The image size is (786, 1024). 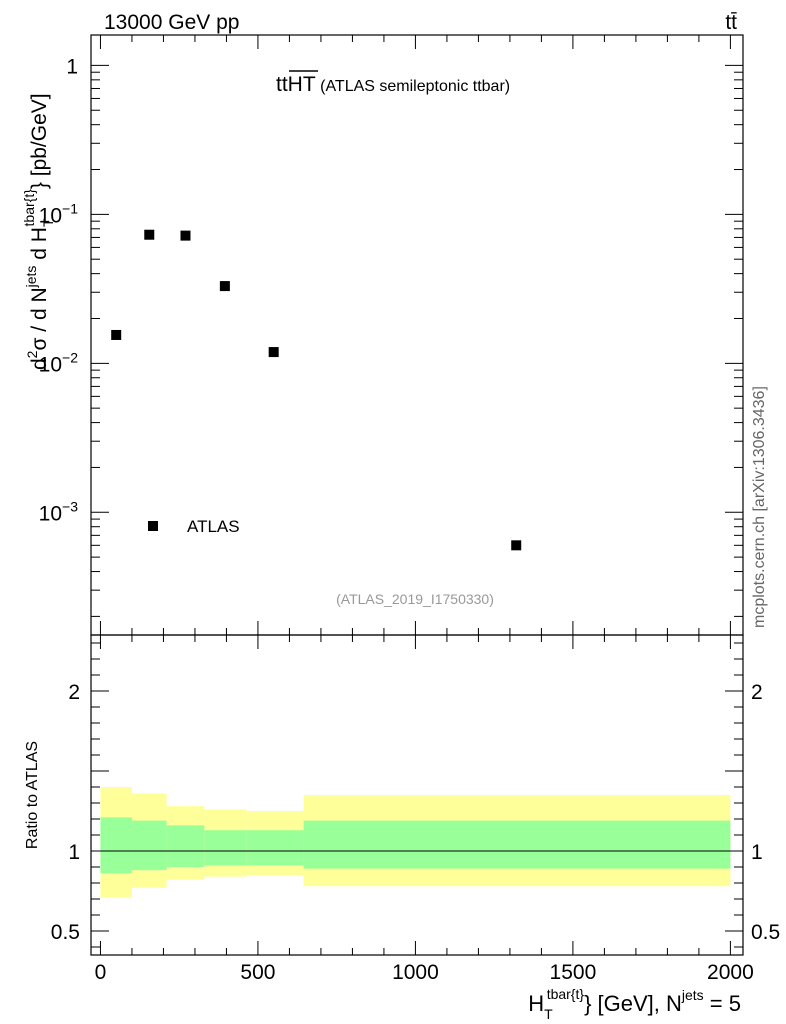 What do you see at coordinates (759, 507) in the screenshot?
I see `side-label: mcplots.cern.ch [arXiv:1306.3436]` at bounding box center [759, 507].